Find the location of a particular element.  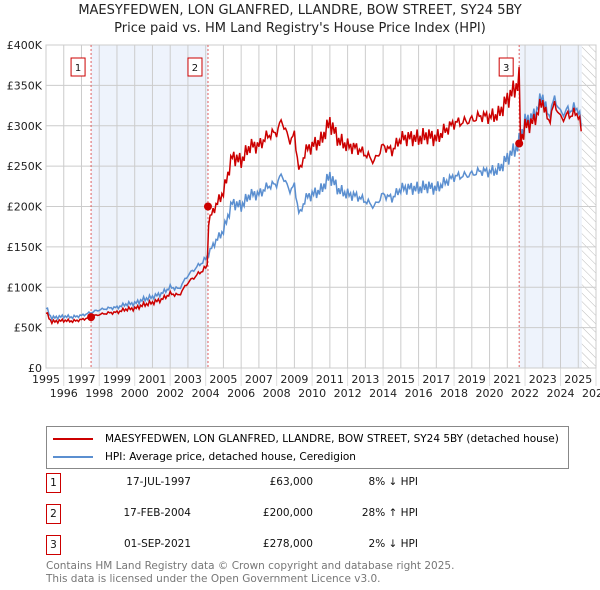

y-tick-label: £0 is located at coordinates (35, 368).